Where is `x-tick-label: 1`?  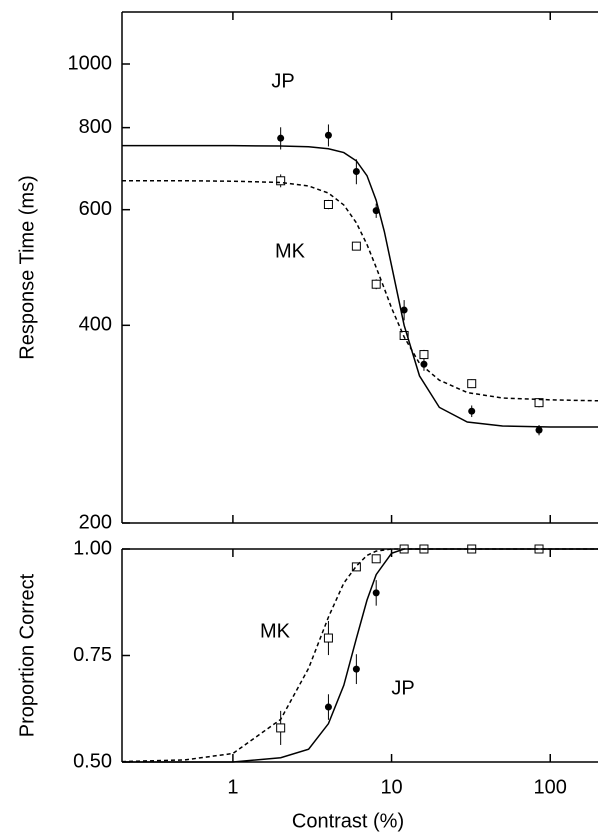 x-tick-label: 1 is located at coordinates (232, 787).